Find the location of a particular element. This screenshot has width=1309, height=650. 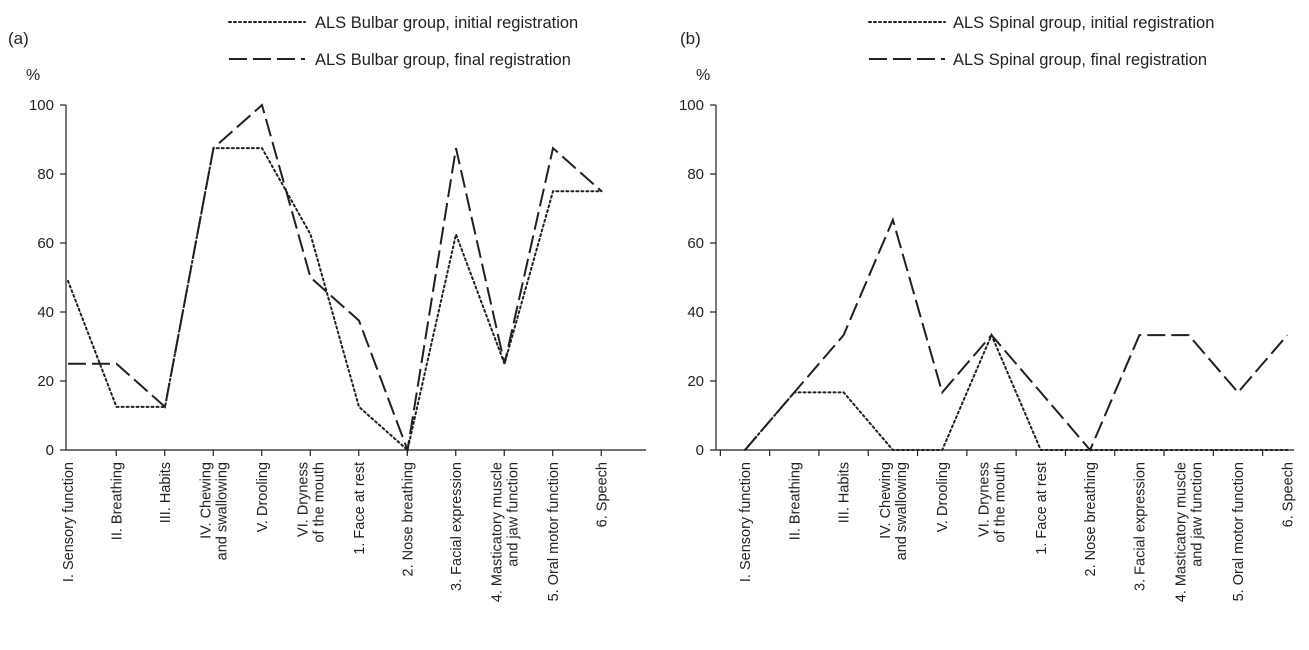

series-line-initial is located at coordinates (1016, 391).